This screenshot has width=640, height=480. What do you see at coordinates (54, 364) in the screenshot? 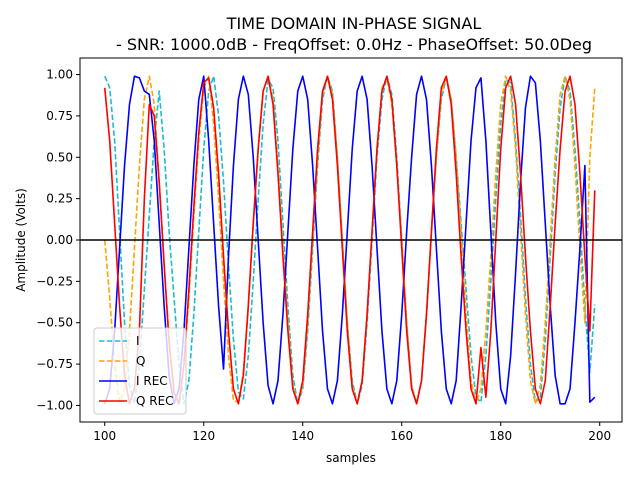
I see `y-tick-label: −0.75` at bounding box center [54, 364].